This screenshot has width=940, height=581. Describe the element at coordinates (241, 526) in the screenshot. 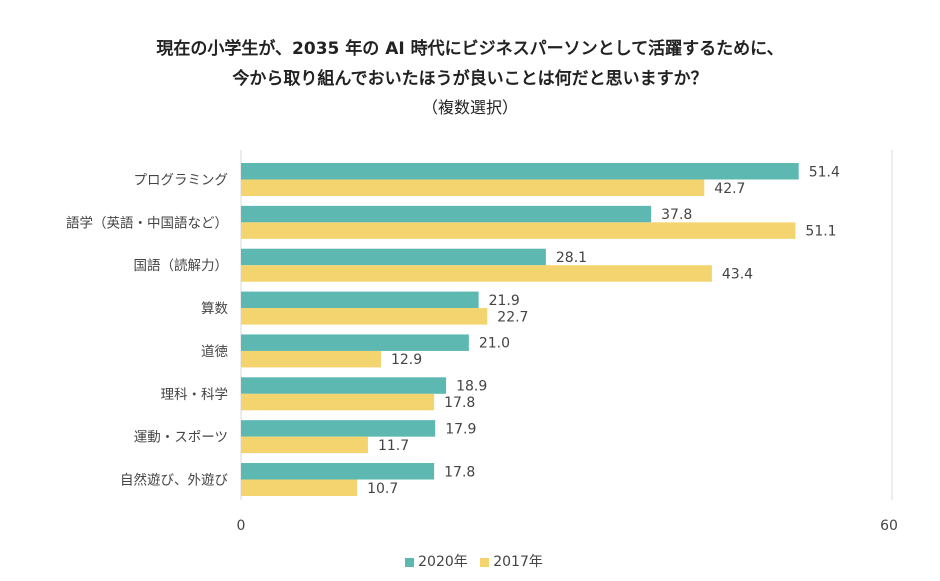

I see `x-tick-label: 0` at that location.